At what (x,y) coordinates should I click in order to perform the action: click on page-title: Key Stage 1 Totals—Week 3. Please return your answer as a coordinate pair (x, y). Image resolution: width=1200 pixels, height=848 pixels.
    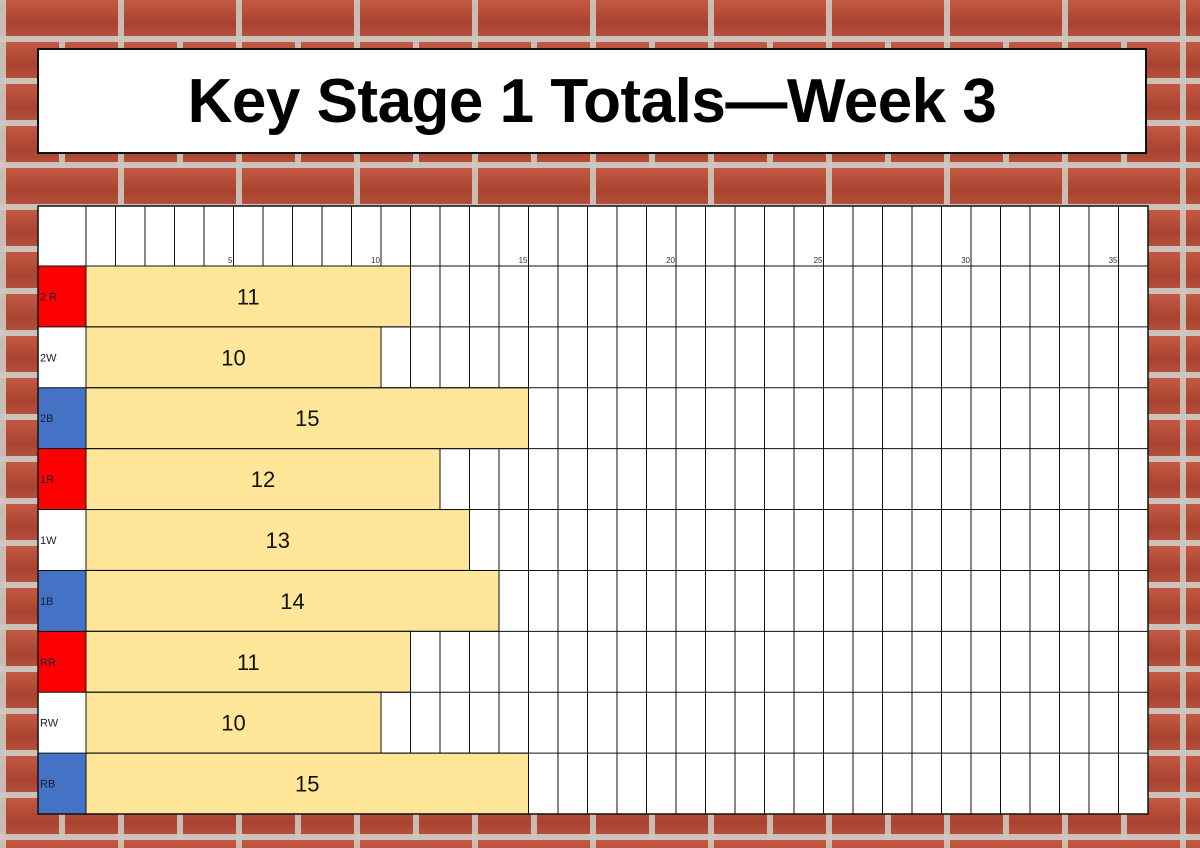
    Looking at the image, I should click on (592, 101).